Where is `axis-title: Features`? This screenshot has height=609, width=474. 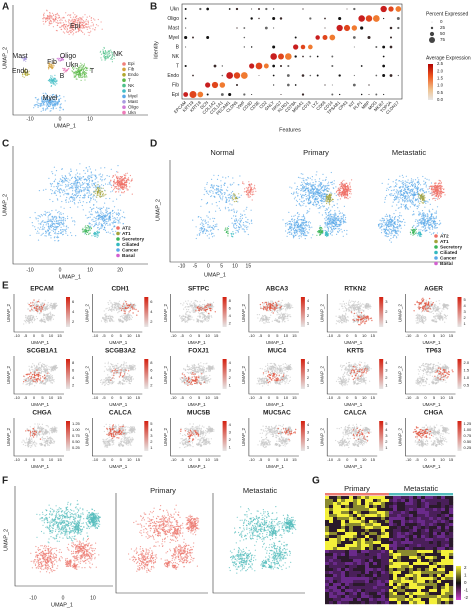
axis-title: Features is located at coordinates (290, 130).